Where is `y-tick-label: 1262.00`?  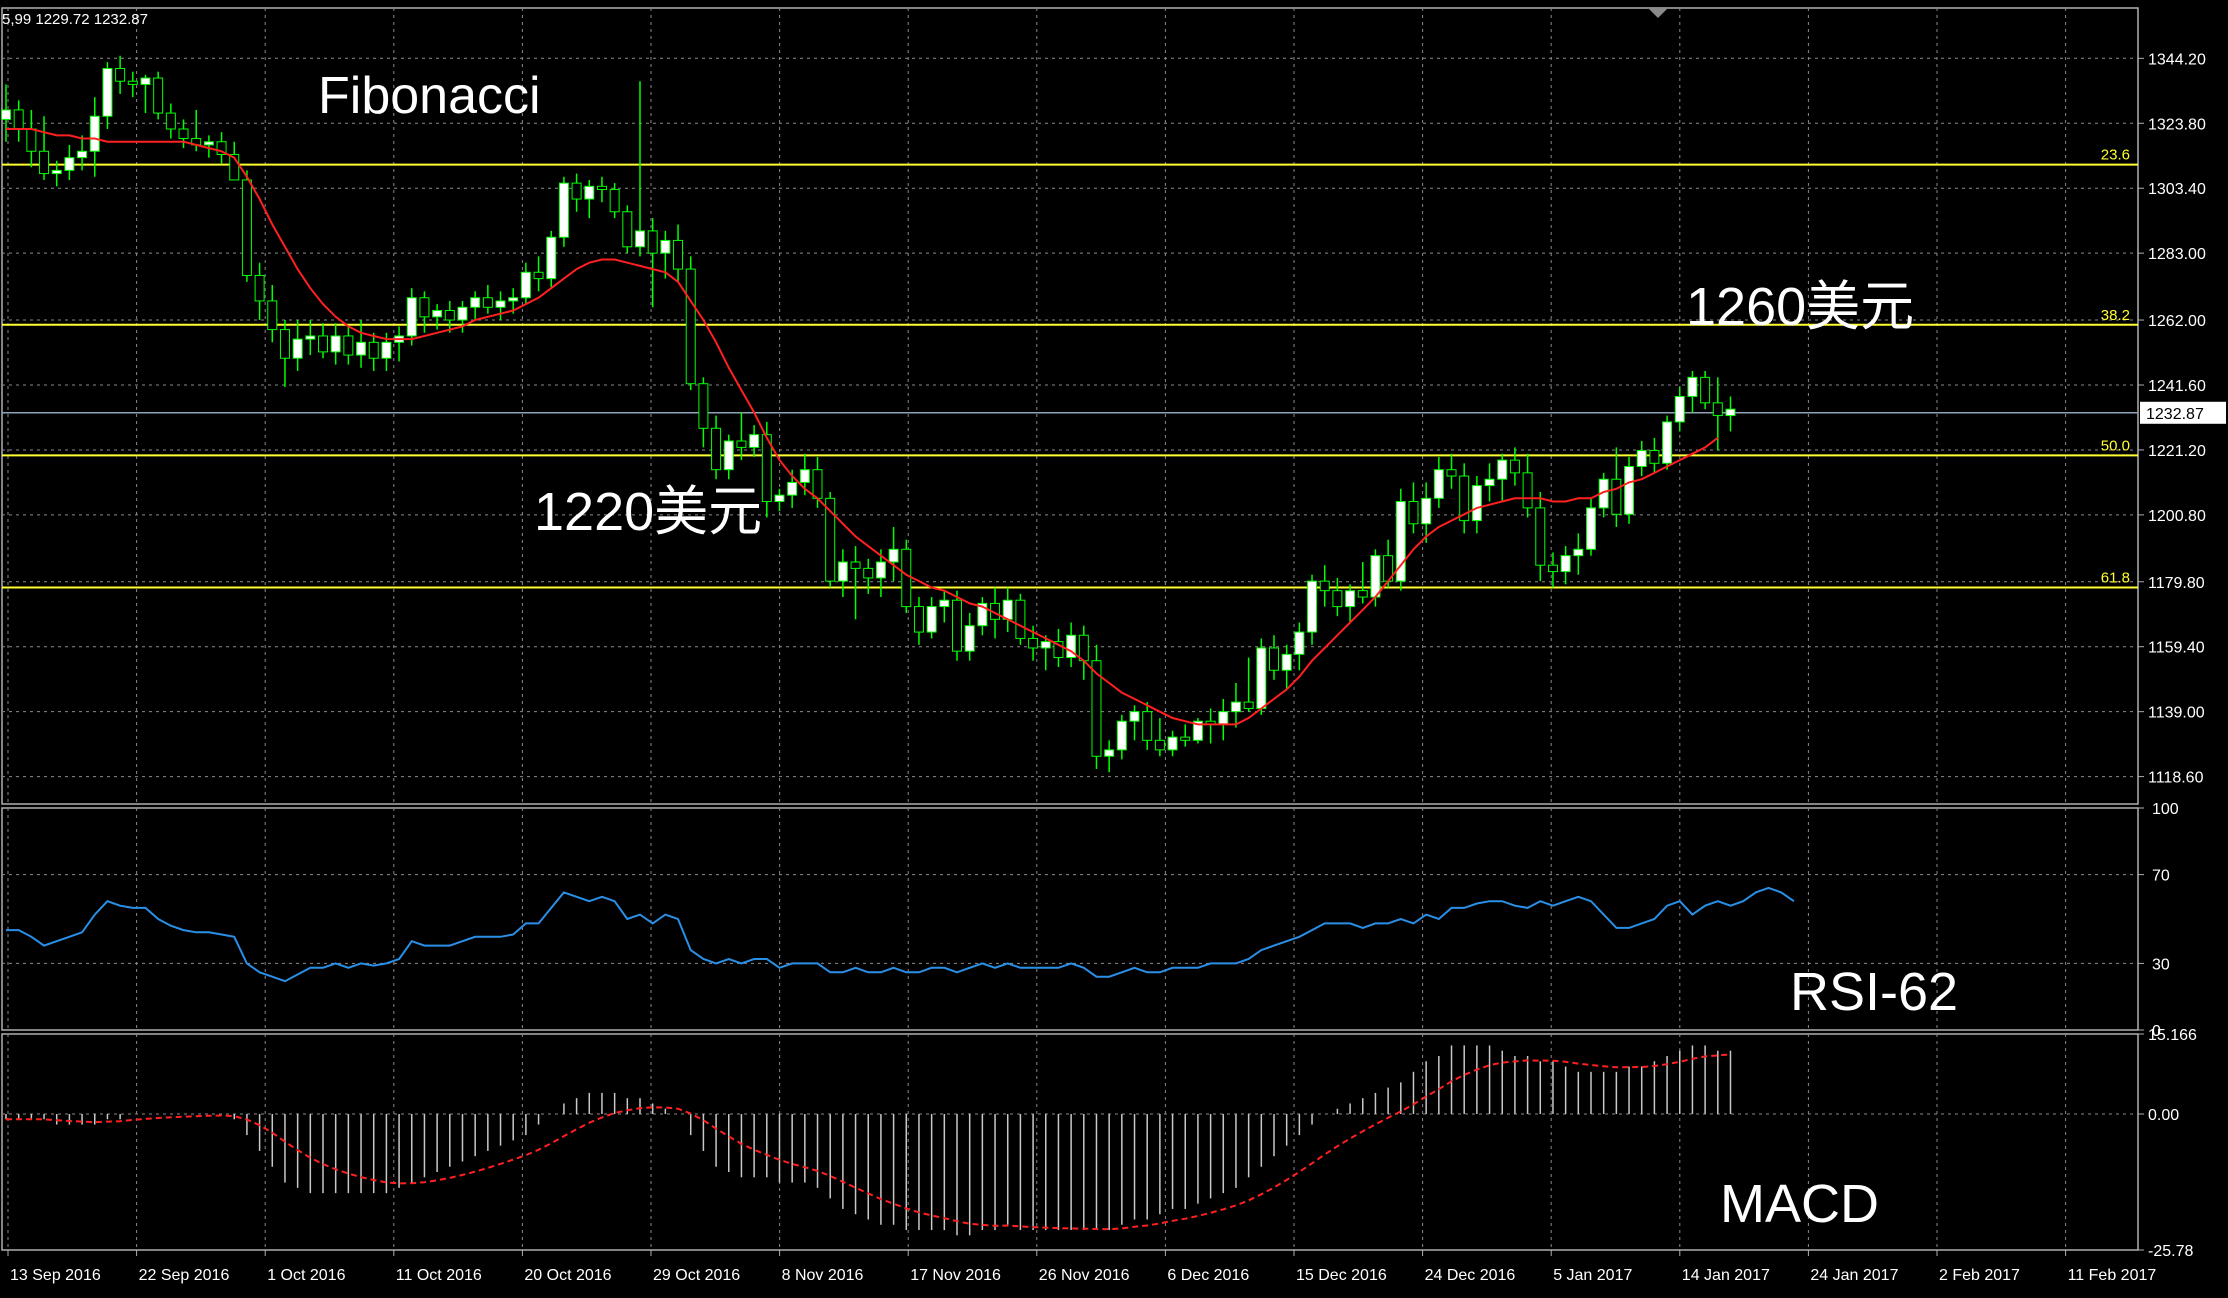
y-tick-label: 1262.00 is located at coordinates (2177, 321).